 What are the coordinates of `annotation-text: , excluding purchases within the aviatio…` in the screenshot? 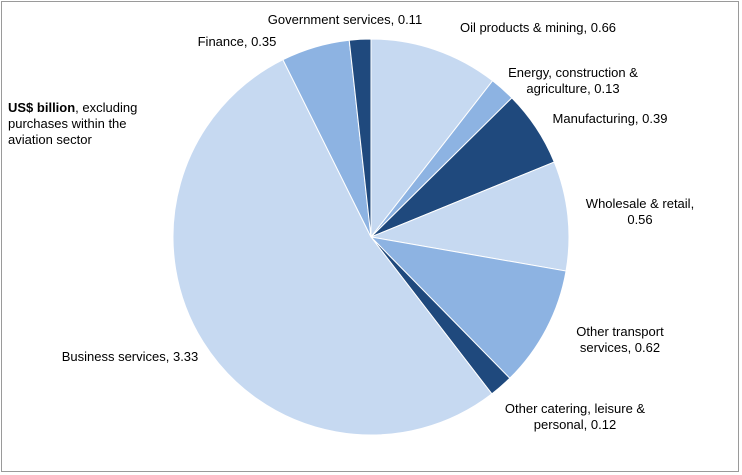 It's located at (73, 123).